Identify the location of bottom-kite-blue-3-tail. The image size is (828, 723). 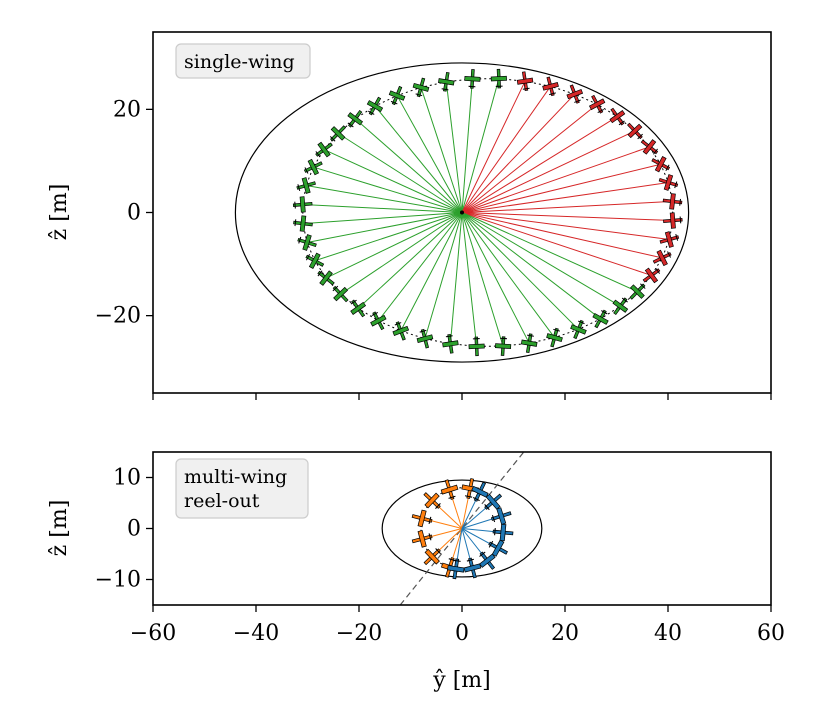
(491, 544).